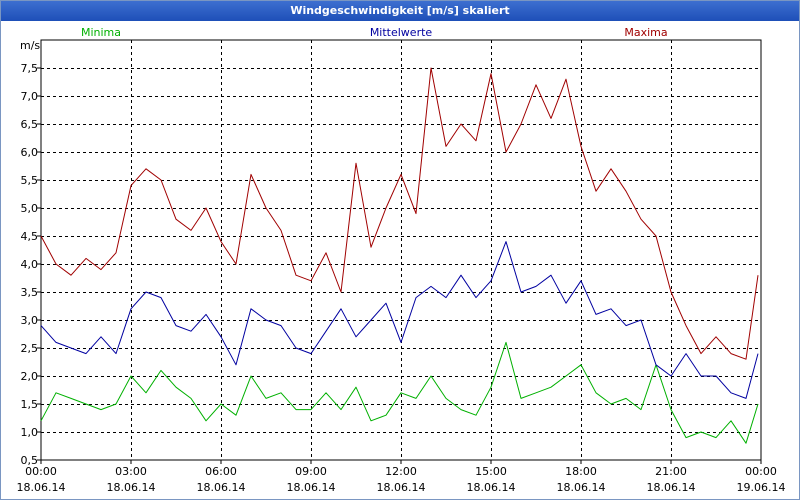 This screenshot has height=500, width=800. I want to click on y-tick-label: 4,0, so click(30, 264).